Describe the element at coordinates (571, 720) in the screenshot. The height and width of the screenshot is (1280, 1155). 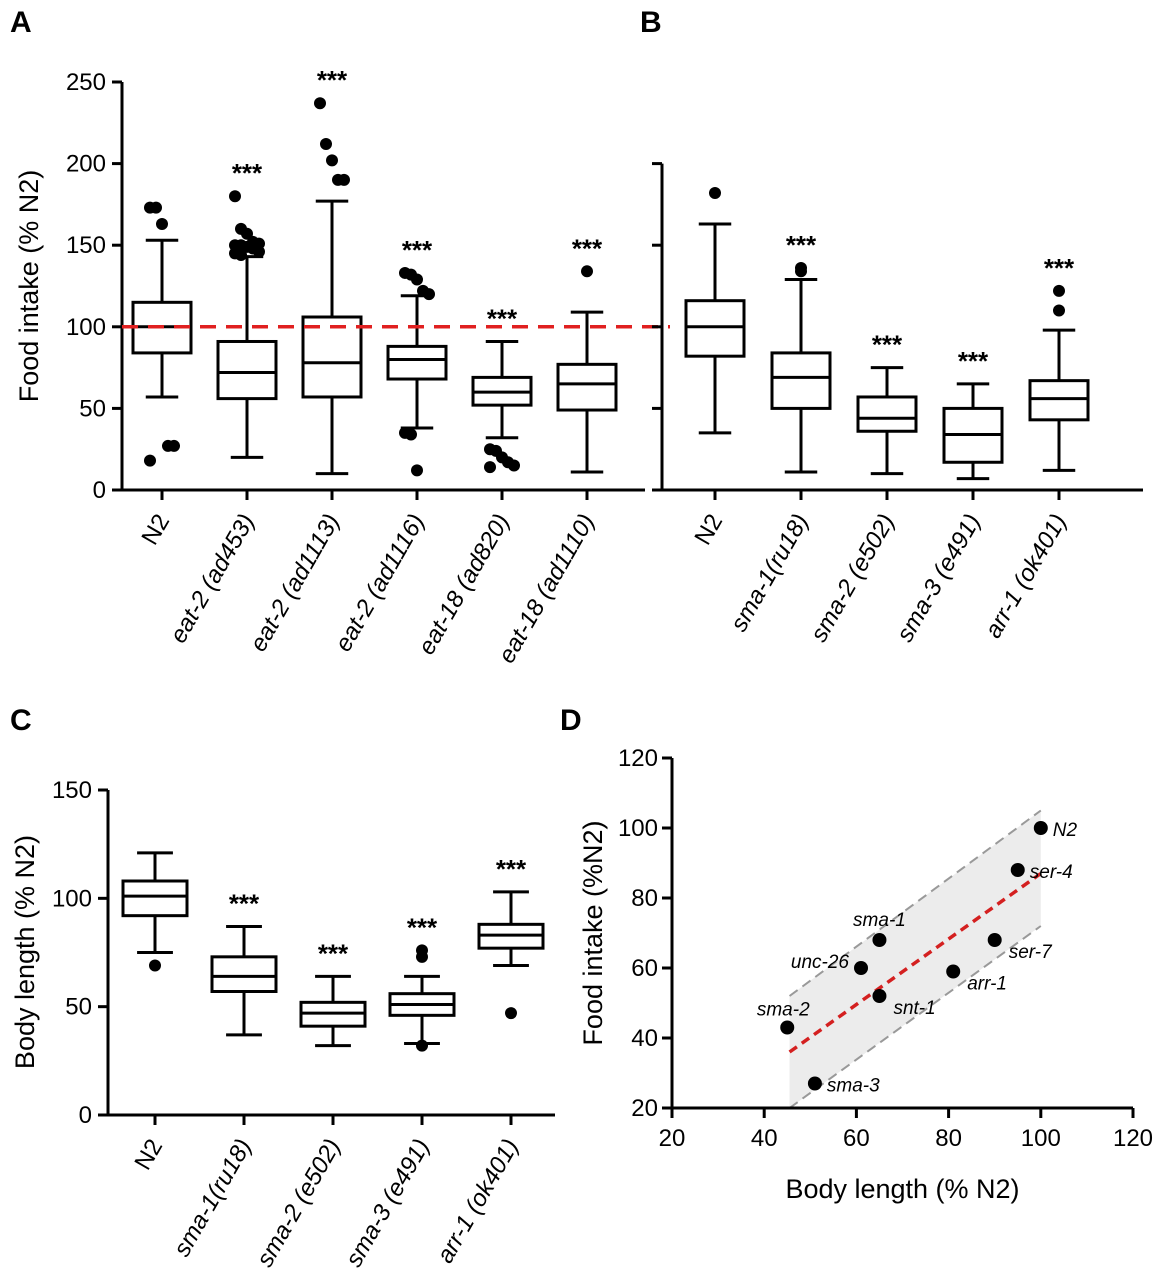
I see `panel-letter-d: D` at that location.